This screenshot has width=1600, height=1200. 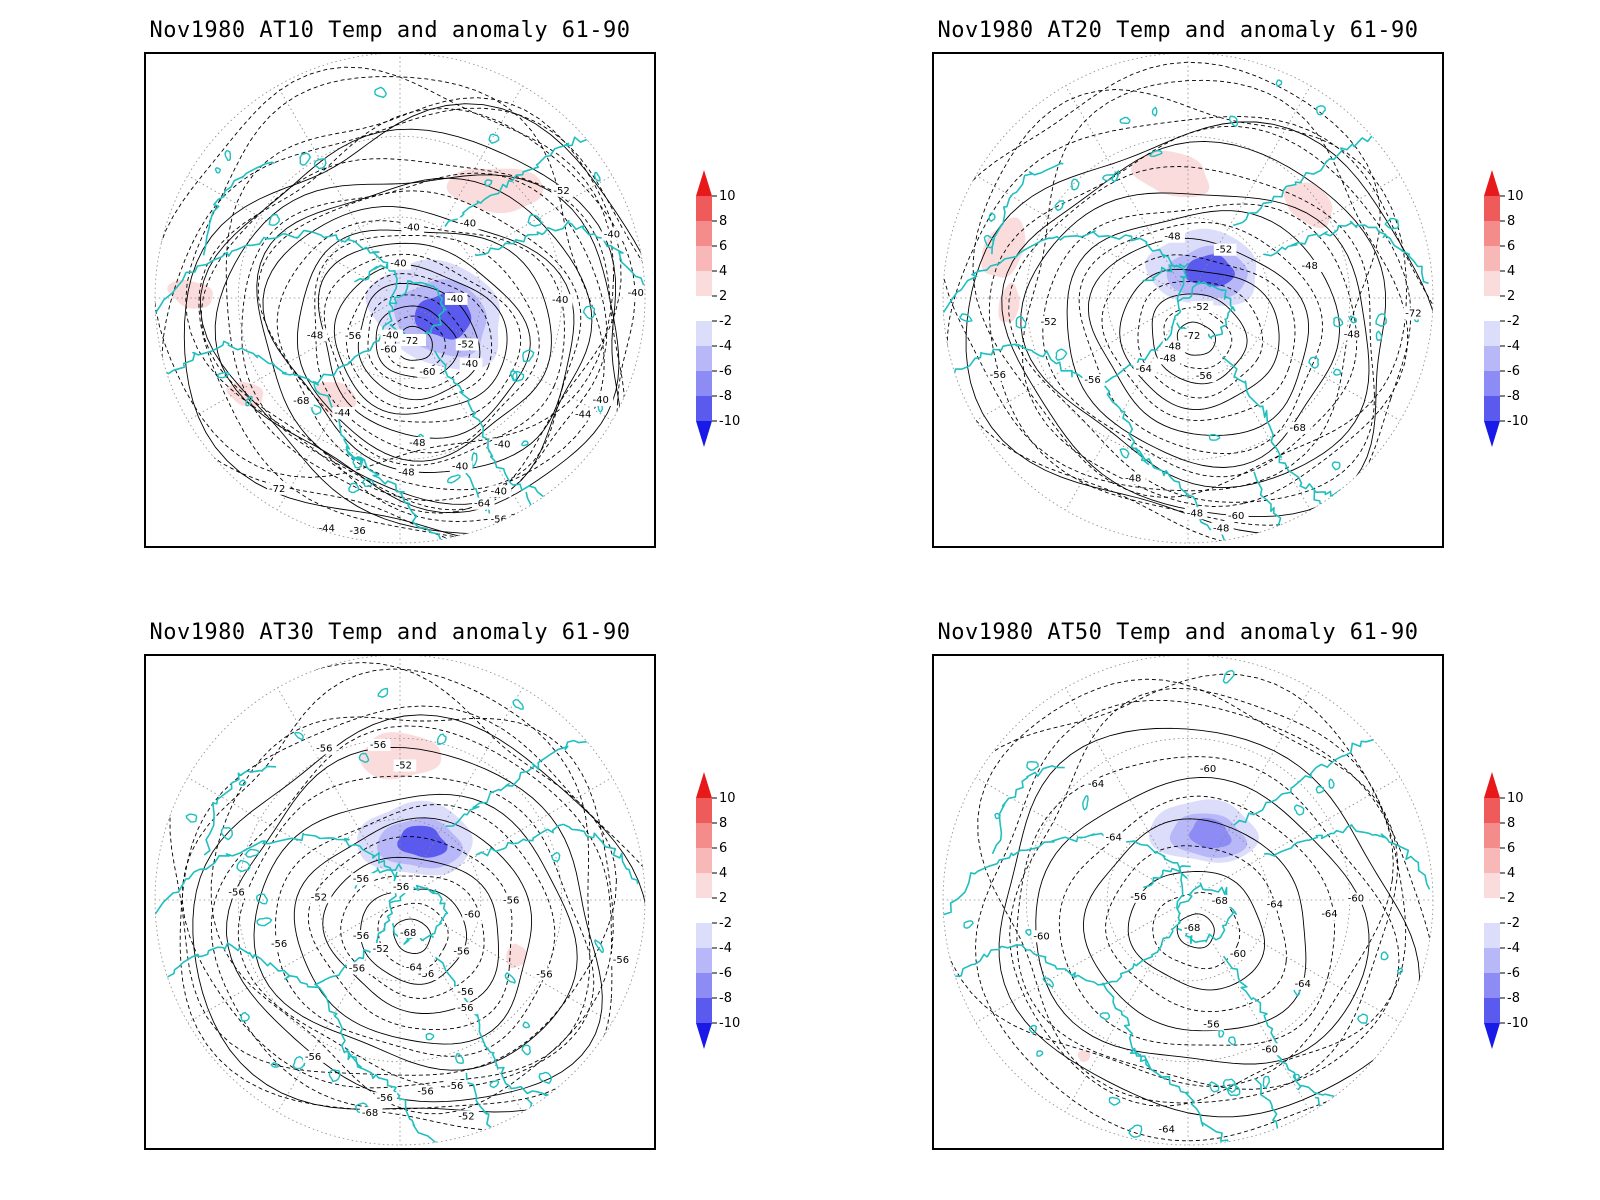 I want to click on colorbar-tick-label: -6, so click(x=725, y=973).